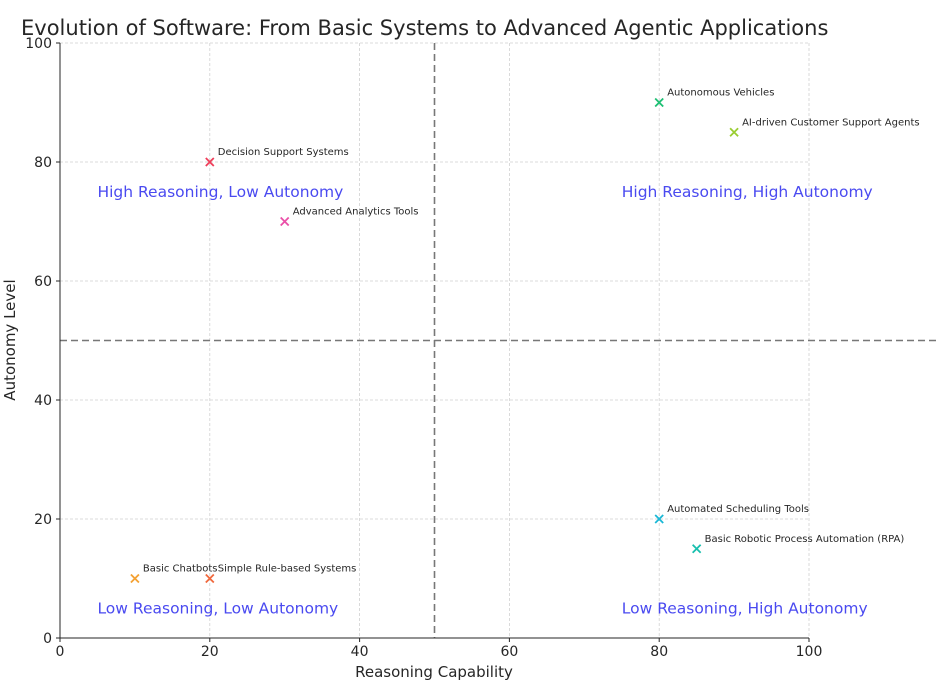 This screenshot has height=693, width=940. Describe the element at coordinates (43, 401) in the screenshot. I see `y-tick-label-40: 40` at that location.